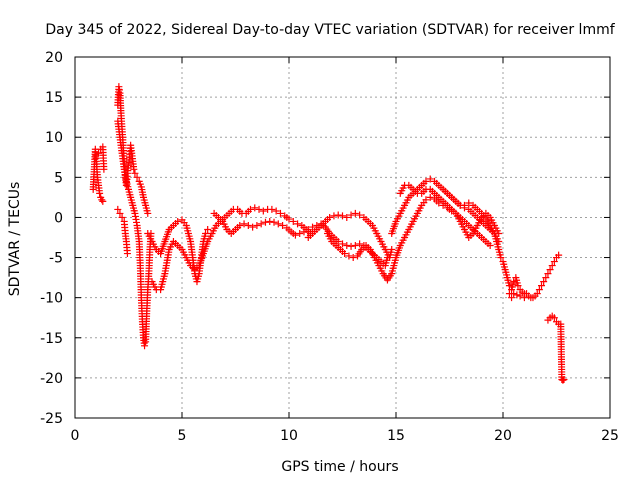 The height and width of the screenshot is (480, 640). I want to click on y-tick-label: -10, so click(51, 299).